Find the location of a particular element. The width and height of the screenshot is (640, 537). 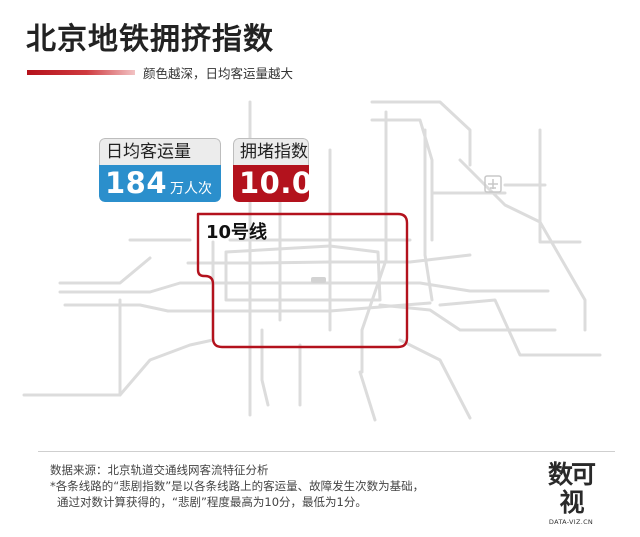

center-landmark is located at coordinates (318, 280).